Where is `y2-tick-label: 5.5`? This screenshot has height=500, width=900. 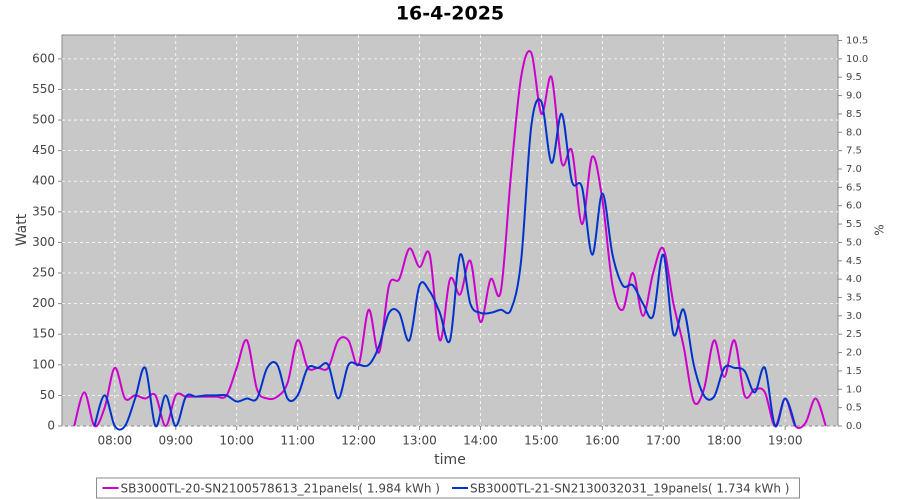 y2-tick-label: 5.5 is located at coordinates (854, 224).